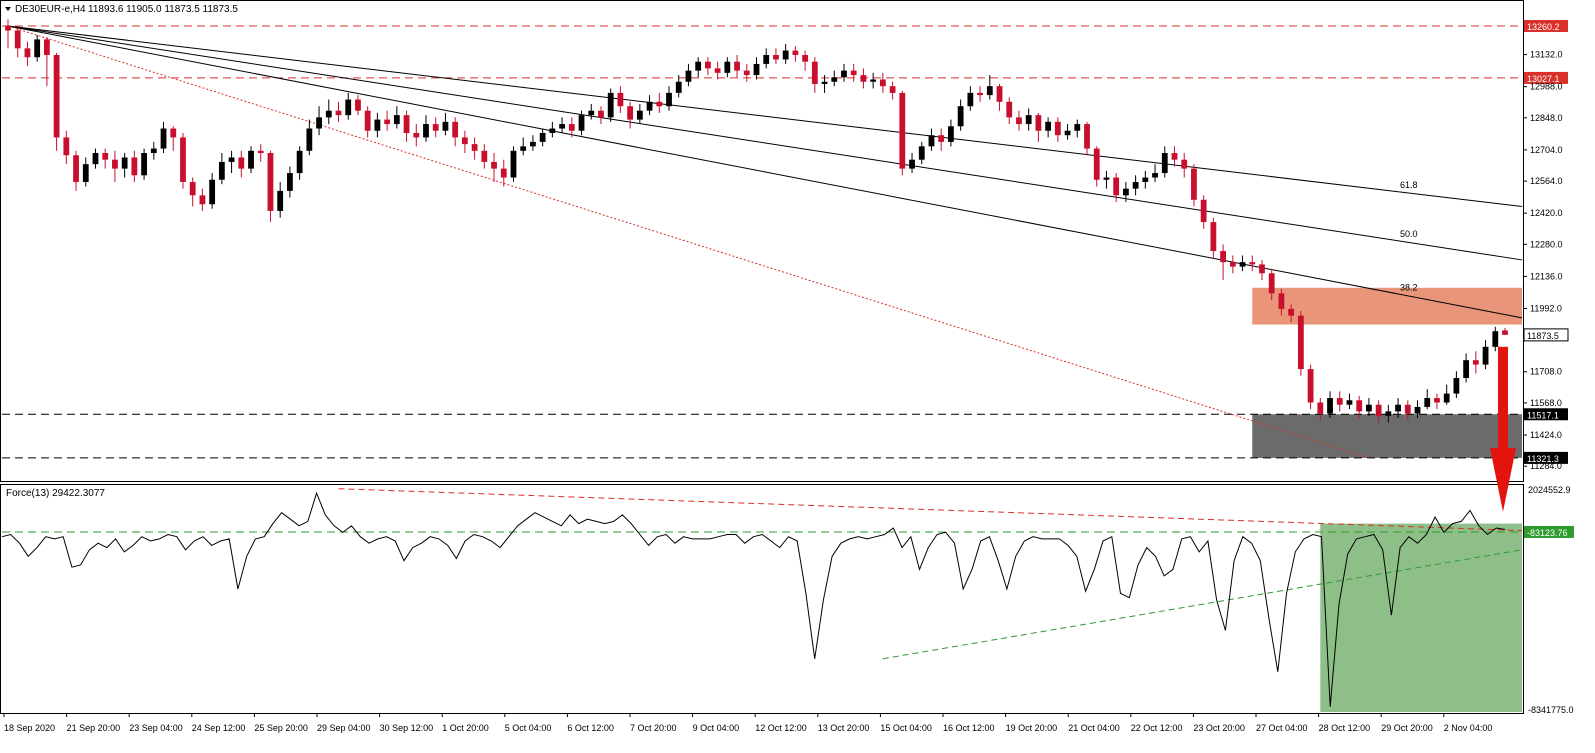 The width and height of the screenshot is (1595, 753). Describe the element at coordinates (1202, 604) in the screenshot. I see `force-support-trendline` at that location.